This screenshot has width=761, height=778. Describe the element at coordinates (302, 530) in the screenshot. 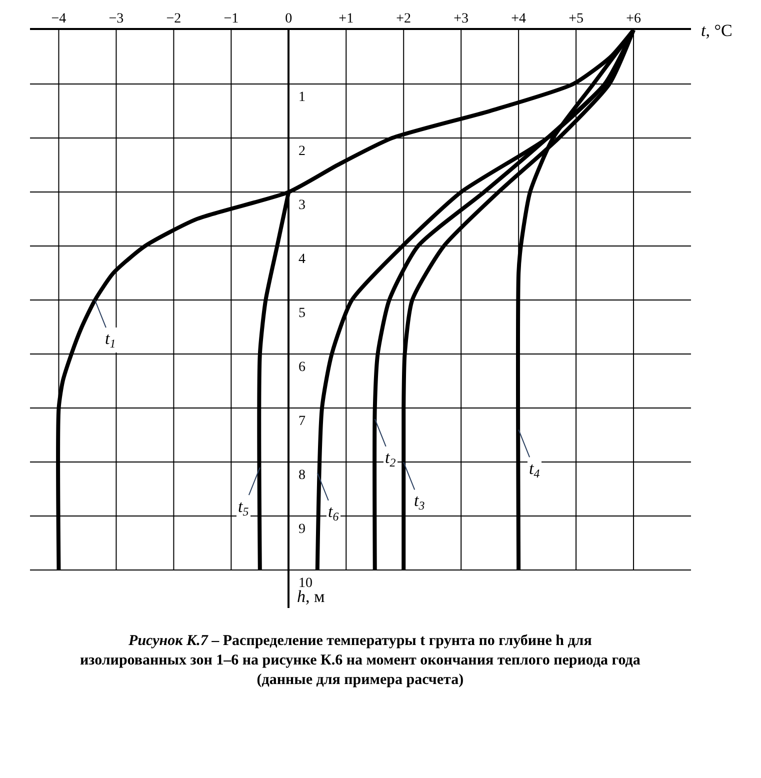

I see `y-tick-label: 9` at that location.